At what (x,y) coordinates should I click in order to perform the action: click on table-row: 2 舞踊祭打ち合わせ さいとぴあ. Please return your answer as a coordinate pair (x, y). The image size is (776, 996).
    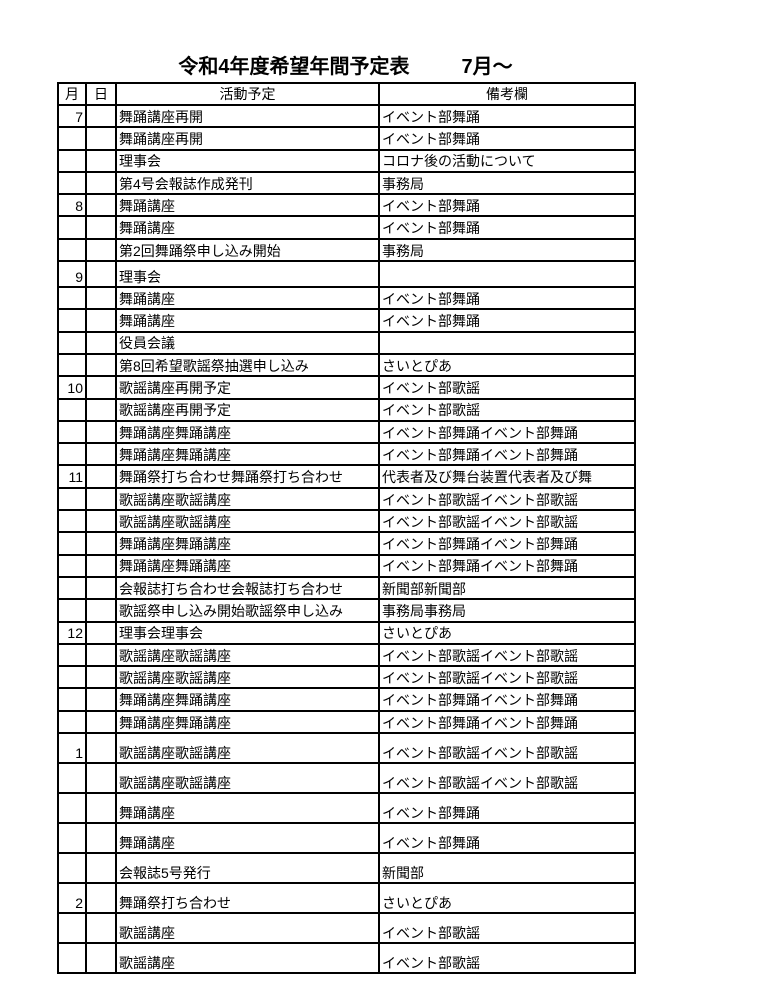
    Looking at the image, I should click on (346, 898).